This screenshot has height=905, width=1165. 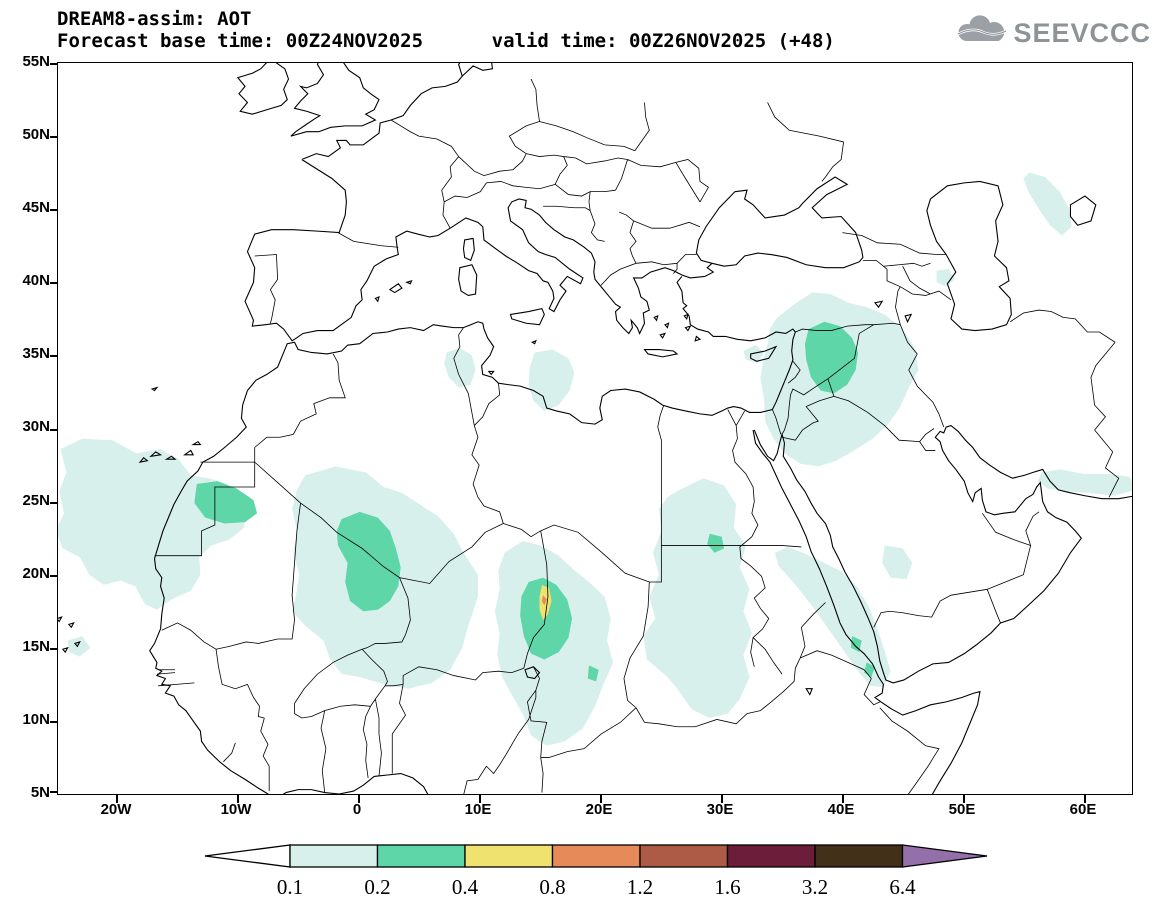 I want to click on lon-label: 20W, so click(x=116, y=809).